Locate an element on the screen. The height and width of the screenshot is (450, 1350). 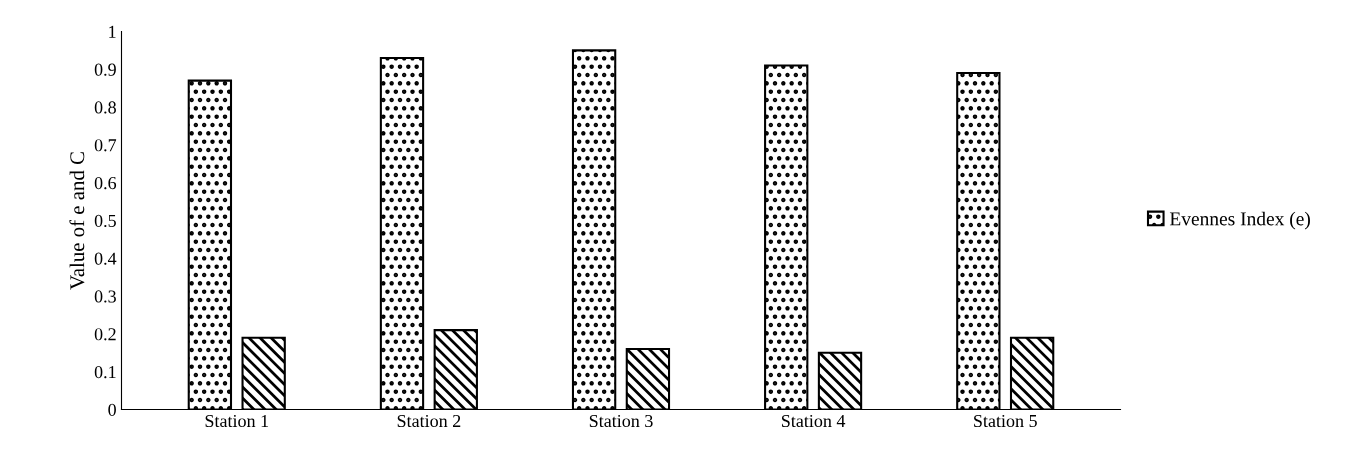
y-tick-label: 0.7 is located at coordinates (105, 145).